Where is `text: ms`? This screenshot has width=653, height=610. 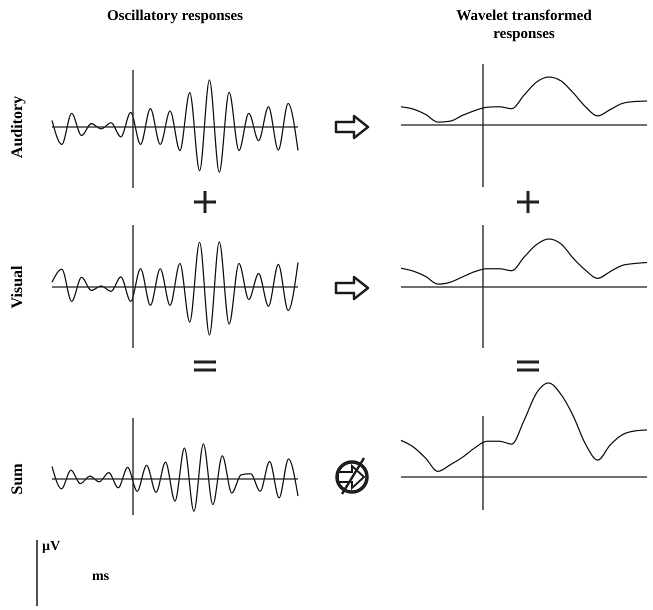
text: ms is located at coordinates (101, 576).